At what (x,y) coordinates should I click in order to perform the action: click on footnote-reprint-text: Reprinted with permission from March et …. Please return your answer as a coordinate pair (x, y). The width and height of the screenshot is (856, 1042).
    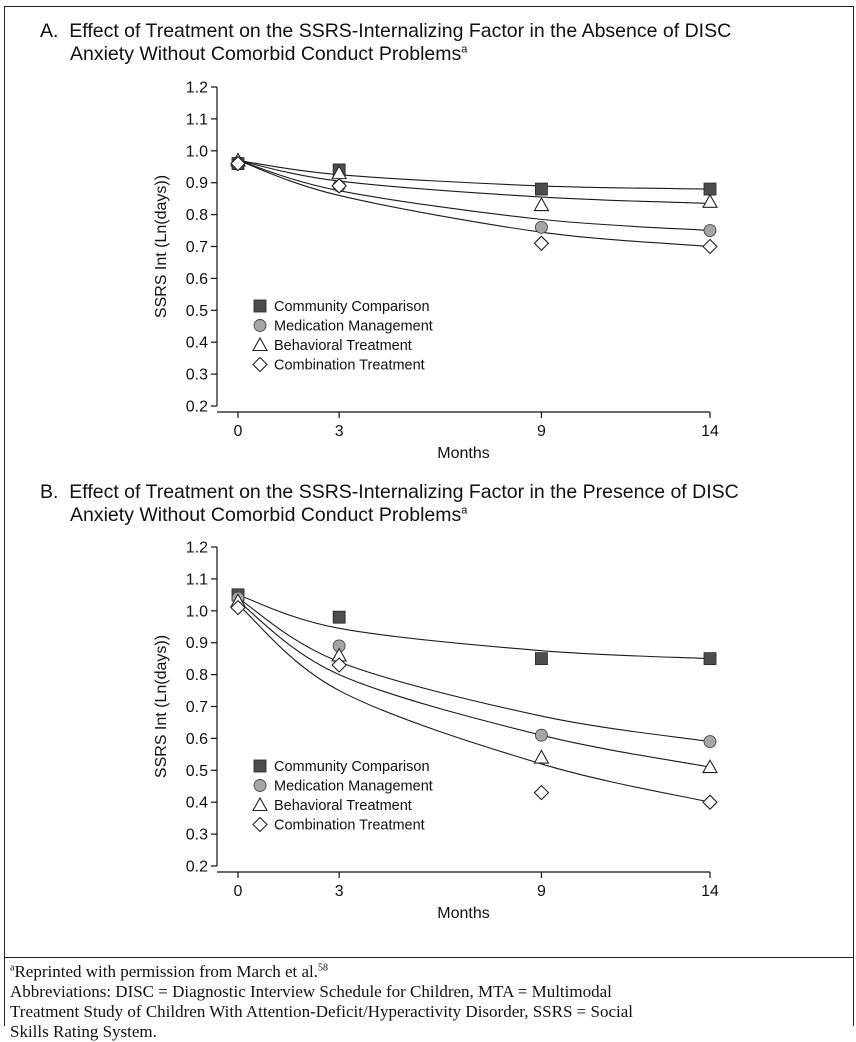
    Looking at the image, I should click on (166, 971).